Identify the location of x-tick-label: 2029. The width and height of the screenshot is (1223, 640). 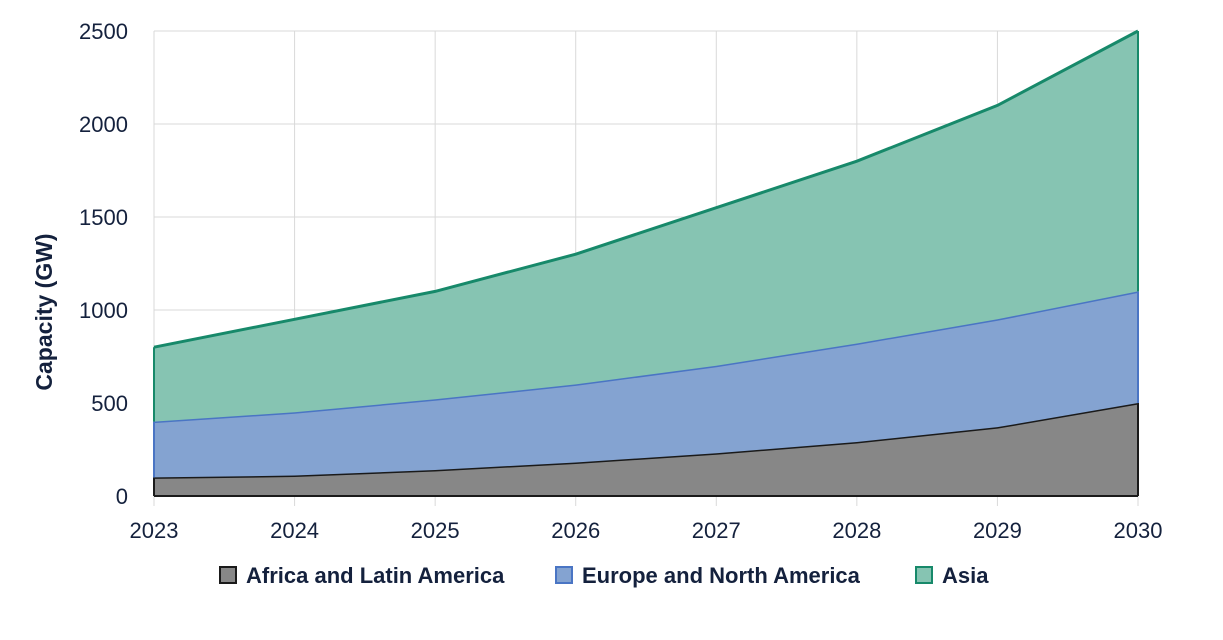
(997, 530).